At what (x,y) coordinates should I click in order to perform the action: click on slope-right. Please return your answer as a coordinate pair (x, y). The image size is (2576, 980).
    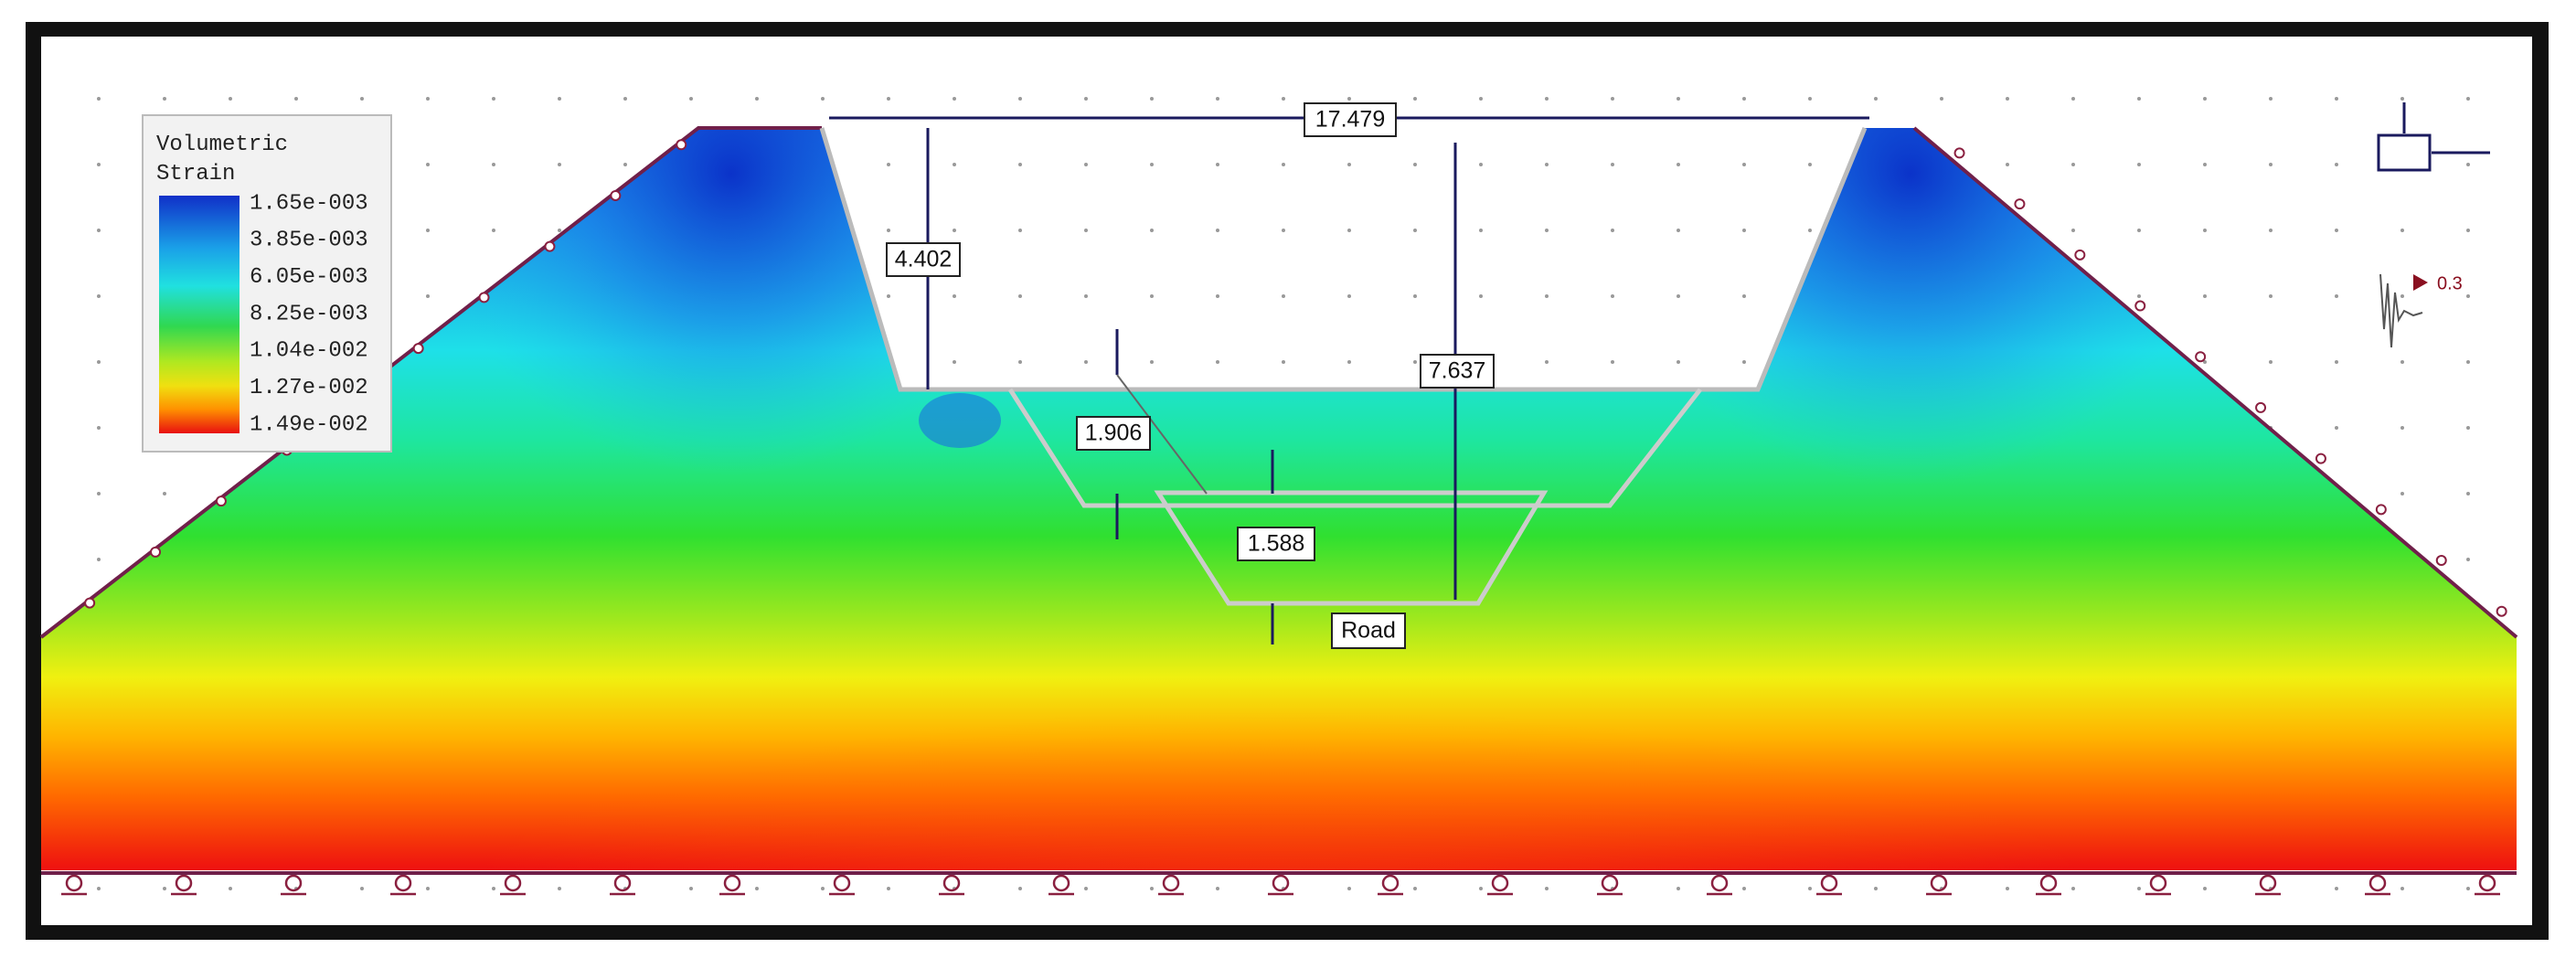
    Looking at the image, I should click on (2215, 383).